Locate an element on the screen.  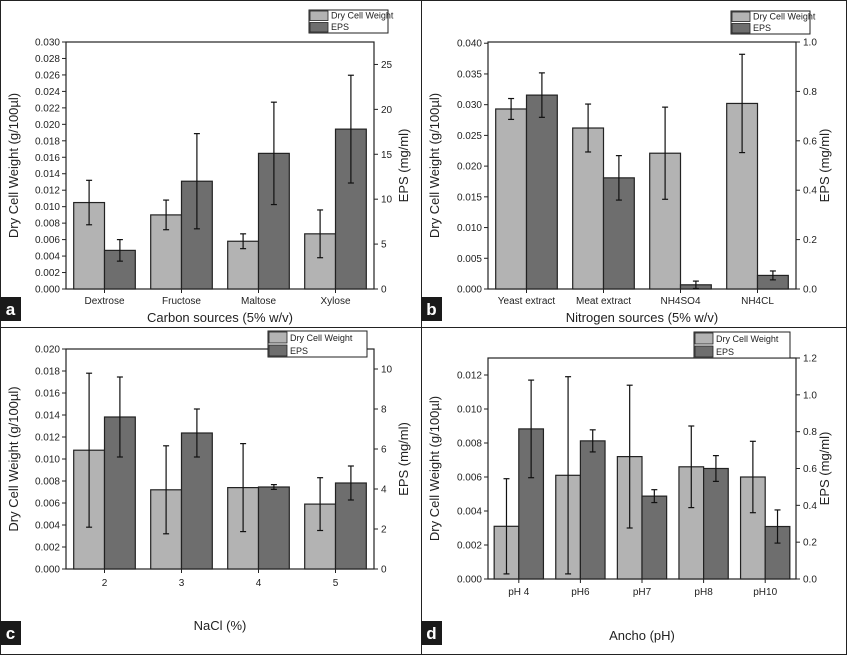
x-tick-label: pH6 is located at coordinates (580, 592).